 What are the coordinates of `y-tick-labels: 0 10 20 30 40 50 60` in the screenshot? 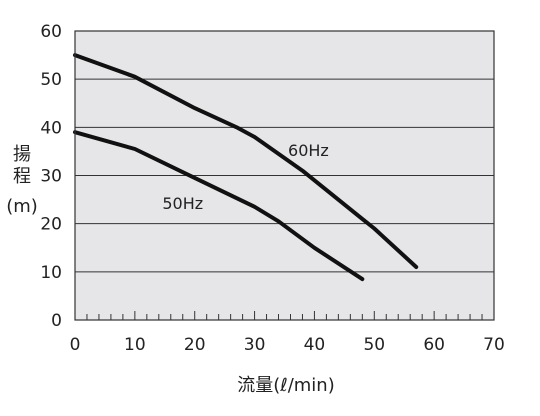 It's located at (51, 176).